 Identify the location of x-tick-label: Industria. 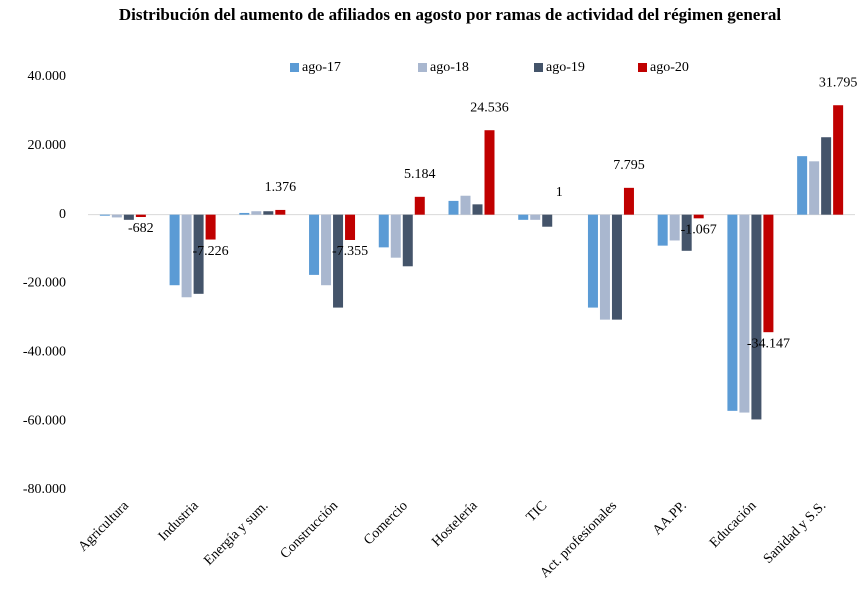
(179, 521).